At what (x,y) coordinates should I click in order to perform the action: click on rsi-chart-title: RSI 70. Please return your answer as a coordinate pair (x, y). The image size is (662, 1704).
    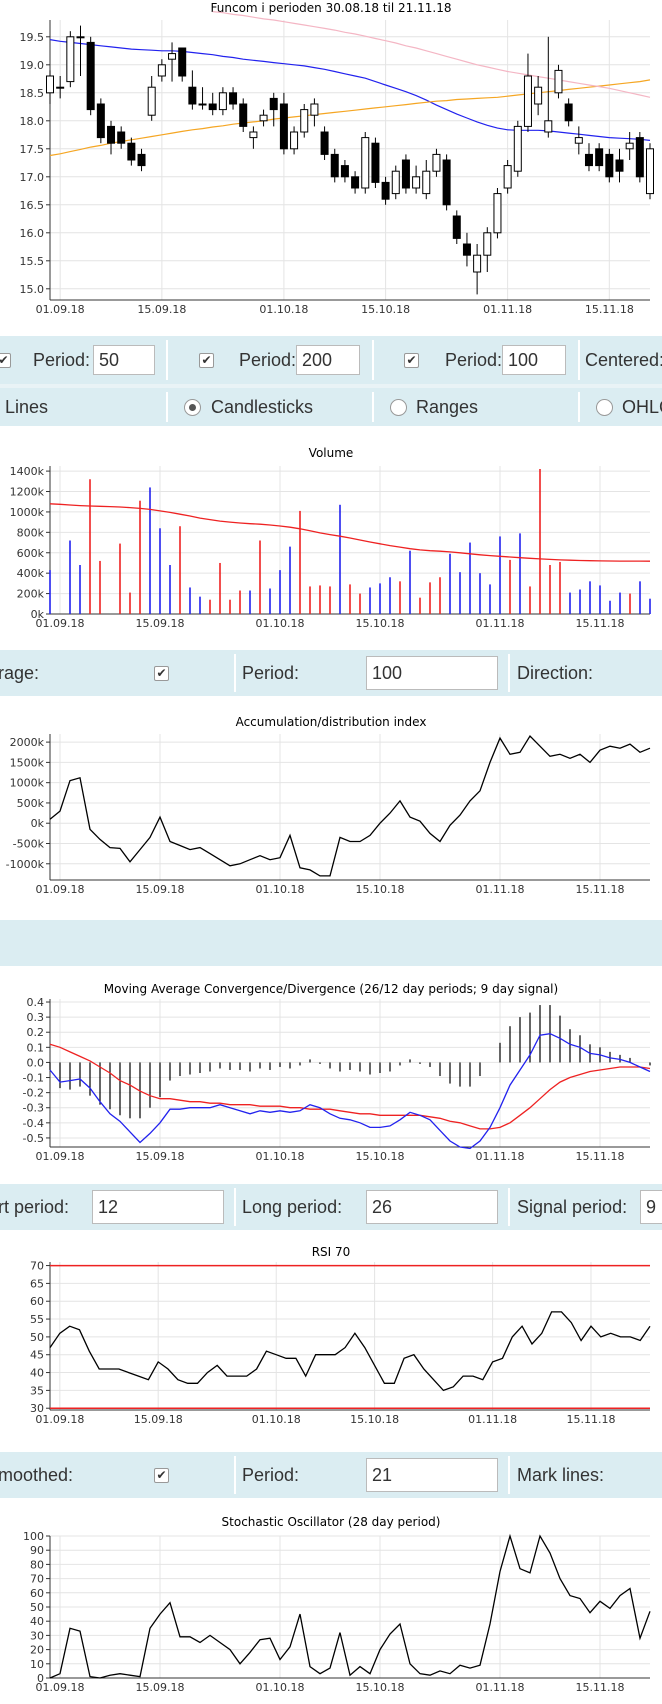
    Looking at the image, I should click on (331, 1252).